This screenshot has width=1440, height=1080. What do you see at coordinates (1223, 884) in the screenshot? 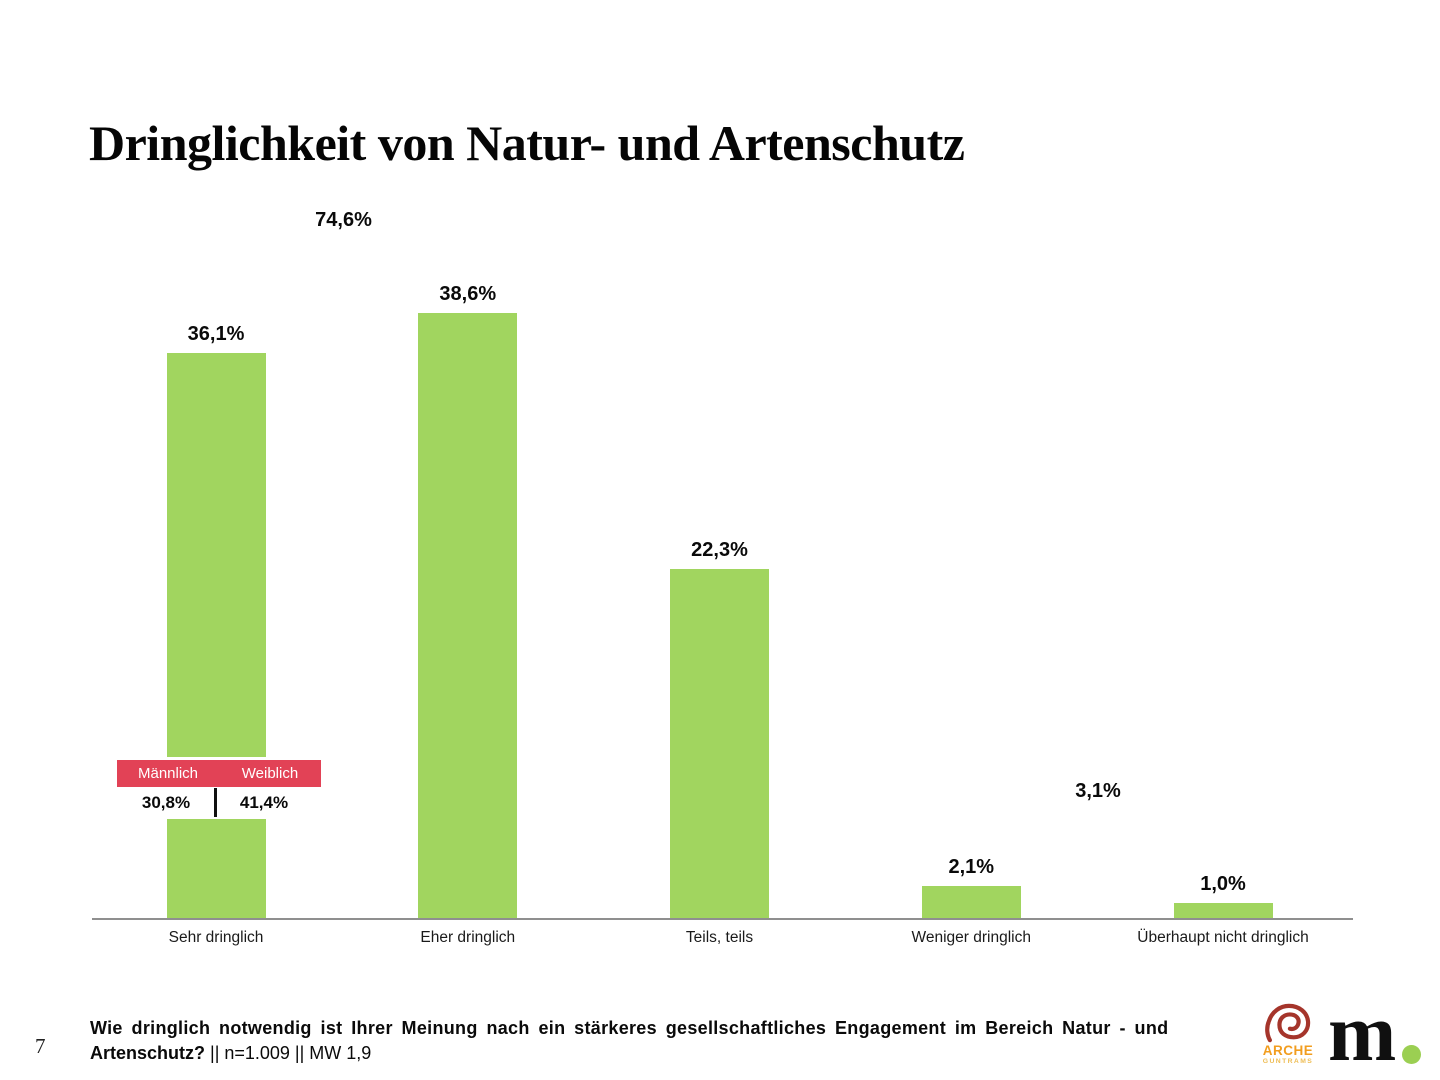
I see `bar-value-label-4: 1,0%` at bounding box center [1223, 884].